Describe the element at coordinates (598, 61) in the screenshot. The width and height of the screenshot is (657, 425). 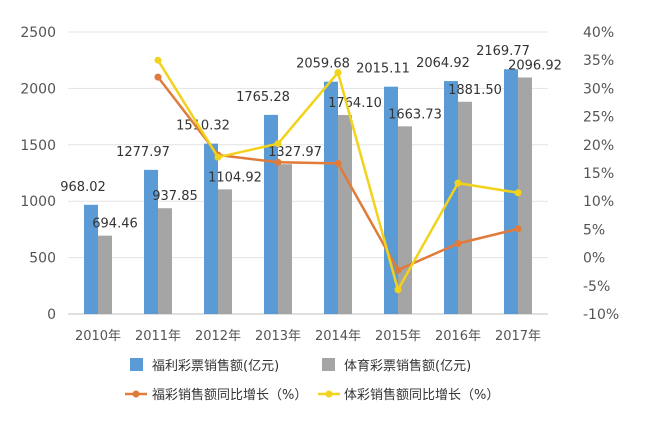
I see `right-tick-label: 35%` at that location.